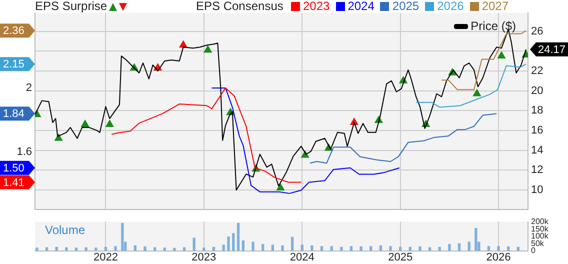  What do you see at coordinates (204, 257) in the screenshot?
I see `x-tick-label: 2023` at bounding box center [204, 257].